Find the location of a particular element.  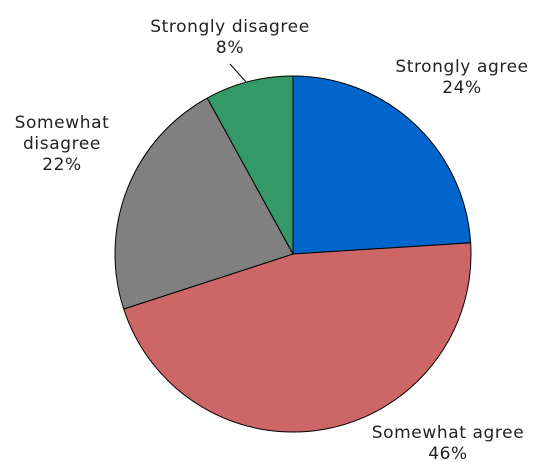

slice-name-strongly-disagree: Strongly disagree is located at coordinates (230, 27).